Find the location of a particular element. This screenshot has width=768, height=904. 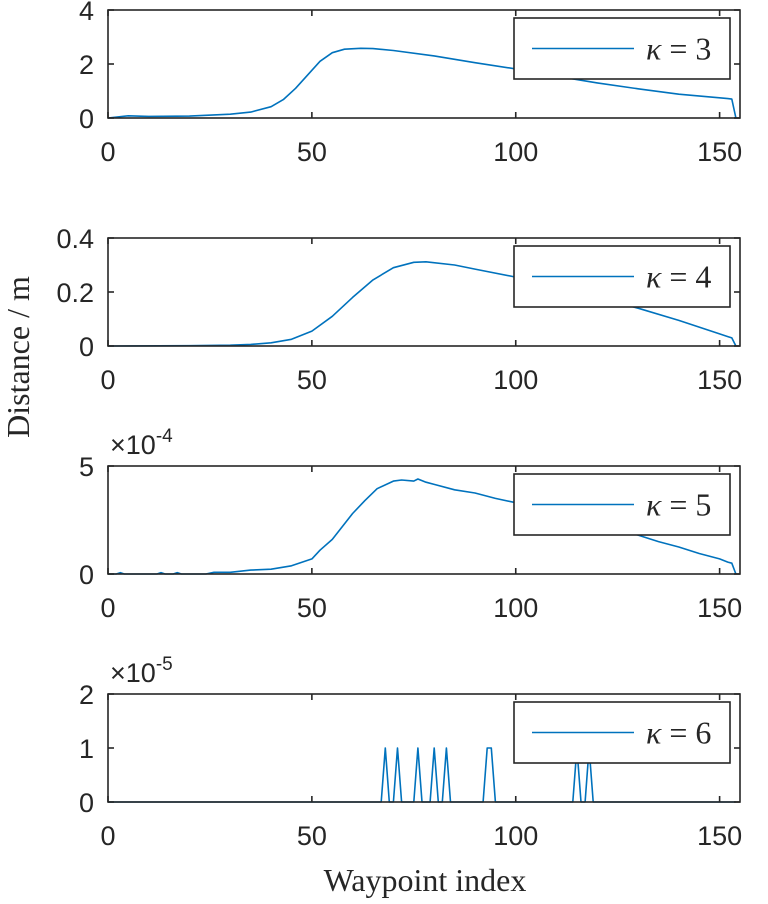

y-tick-label: 0.4 is located at coordinates (75, 239).